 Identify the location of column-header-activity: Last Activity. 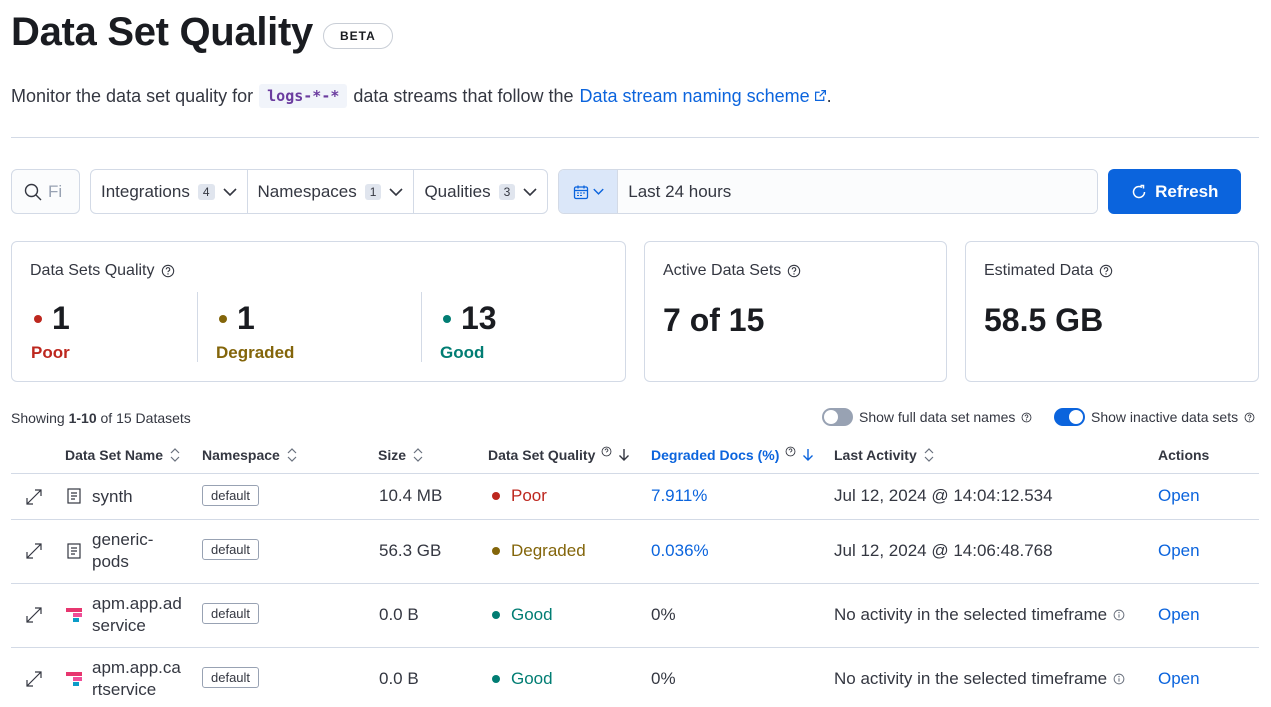
(884, 455).